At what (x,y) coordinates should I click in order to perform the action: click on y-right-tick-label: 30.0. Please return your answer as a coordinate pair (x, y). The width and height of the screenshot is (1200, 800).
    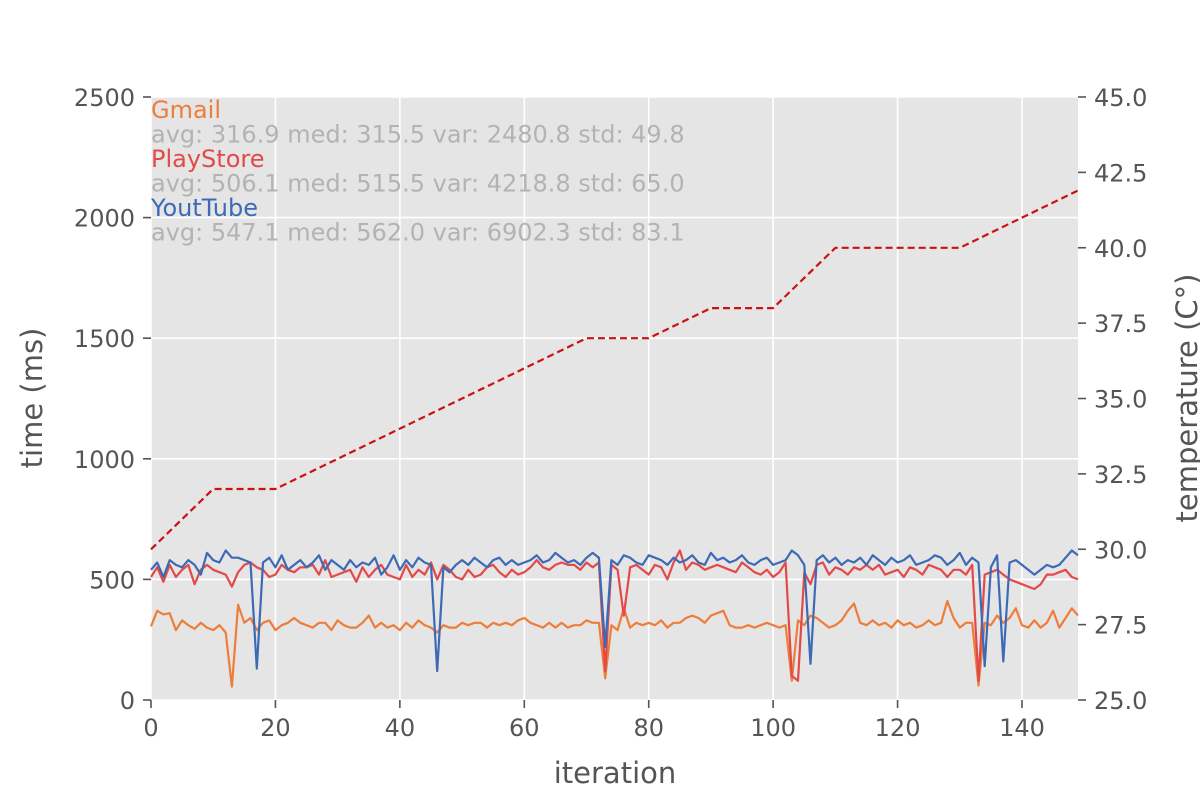
    Looking at the image, I should click on (1120, 550).